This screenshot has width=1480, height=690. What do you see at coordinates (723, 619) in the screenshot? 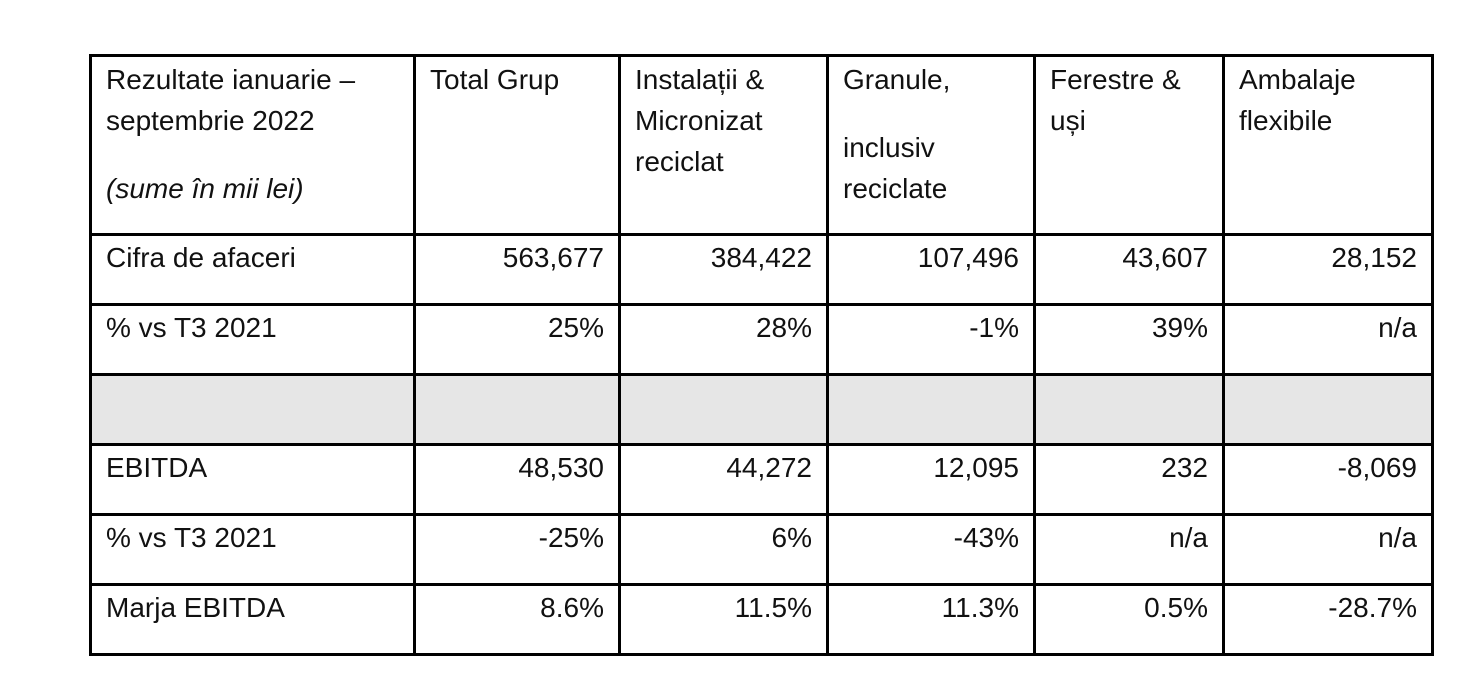
I see `table-cell: 11.5%` at bounding box center [723, 619].